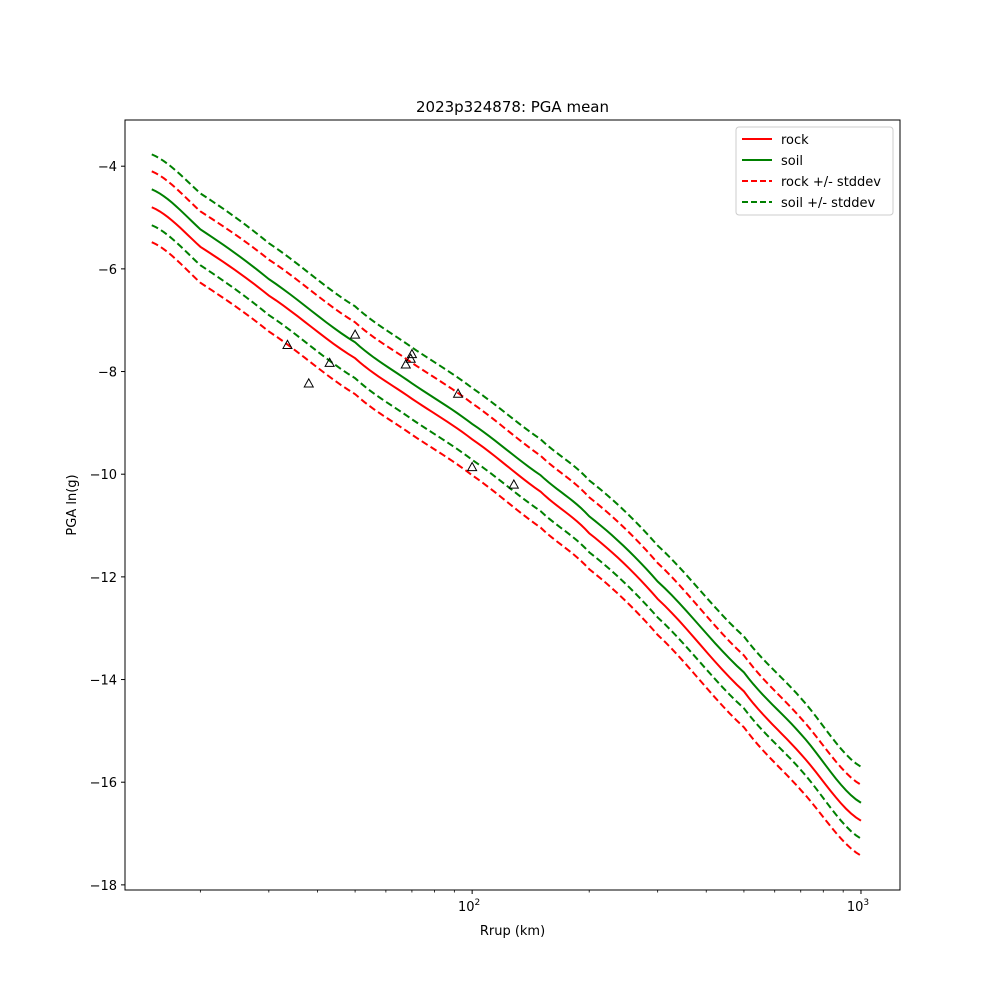 Image resolution: width=1000 pixels, height=1004 pixels. What do you see at coordinates (512, 107) in the screenshot?
I see `chart-title: 2023p324878: PGA mean` at bounding box center [512, 107].